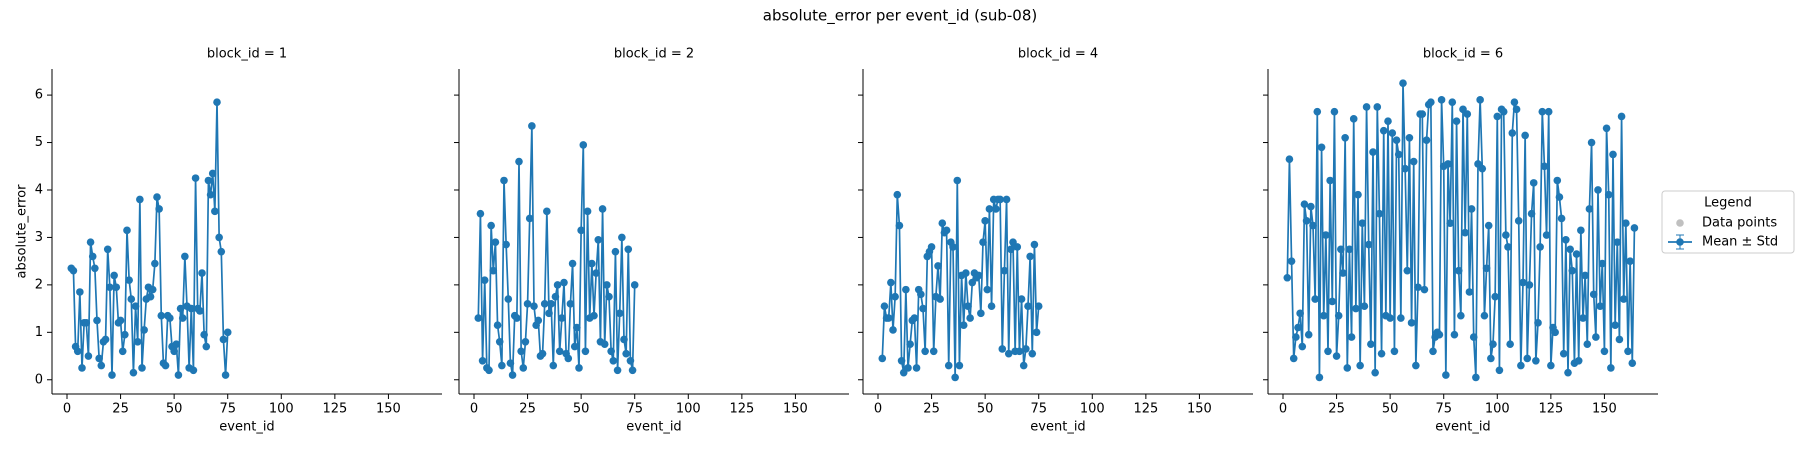 This screenshot has width=1800, height=450. I want to click on facet-title: block_id = 2, so click(654, 54).